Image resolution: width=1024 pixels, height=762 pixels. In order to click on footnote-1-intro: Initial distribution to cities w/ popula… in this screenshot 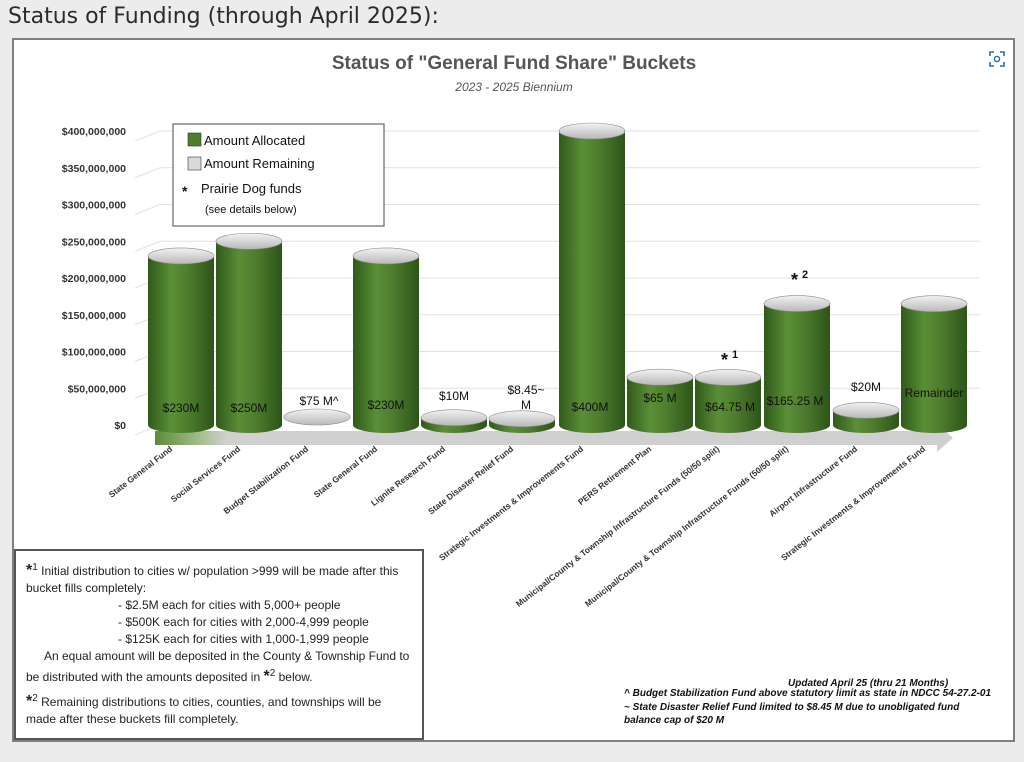, I will do `click(212, 579)`.